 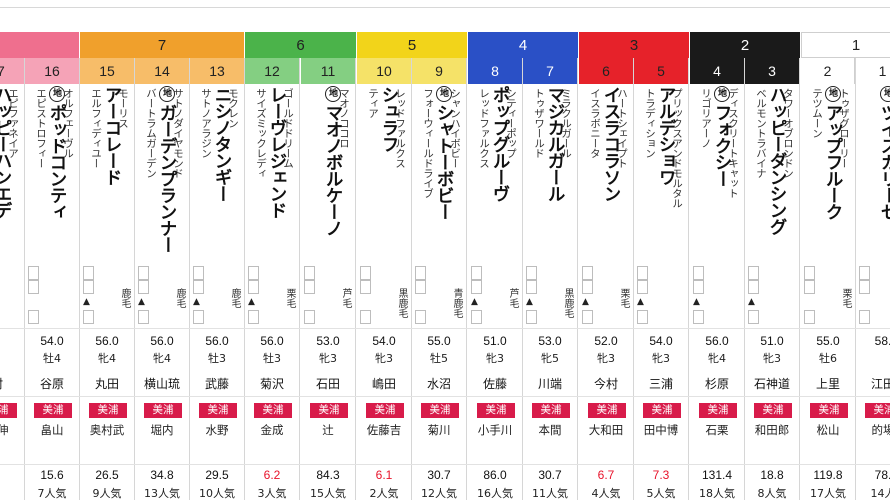 I want to click on horse-name: 地ポッドコンティ, so click(x=57, y=153).